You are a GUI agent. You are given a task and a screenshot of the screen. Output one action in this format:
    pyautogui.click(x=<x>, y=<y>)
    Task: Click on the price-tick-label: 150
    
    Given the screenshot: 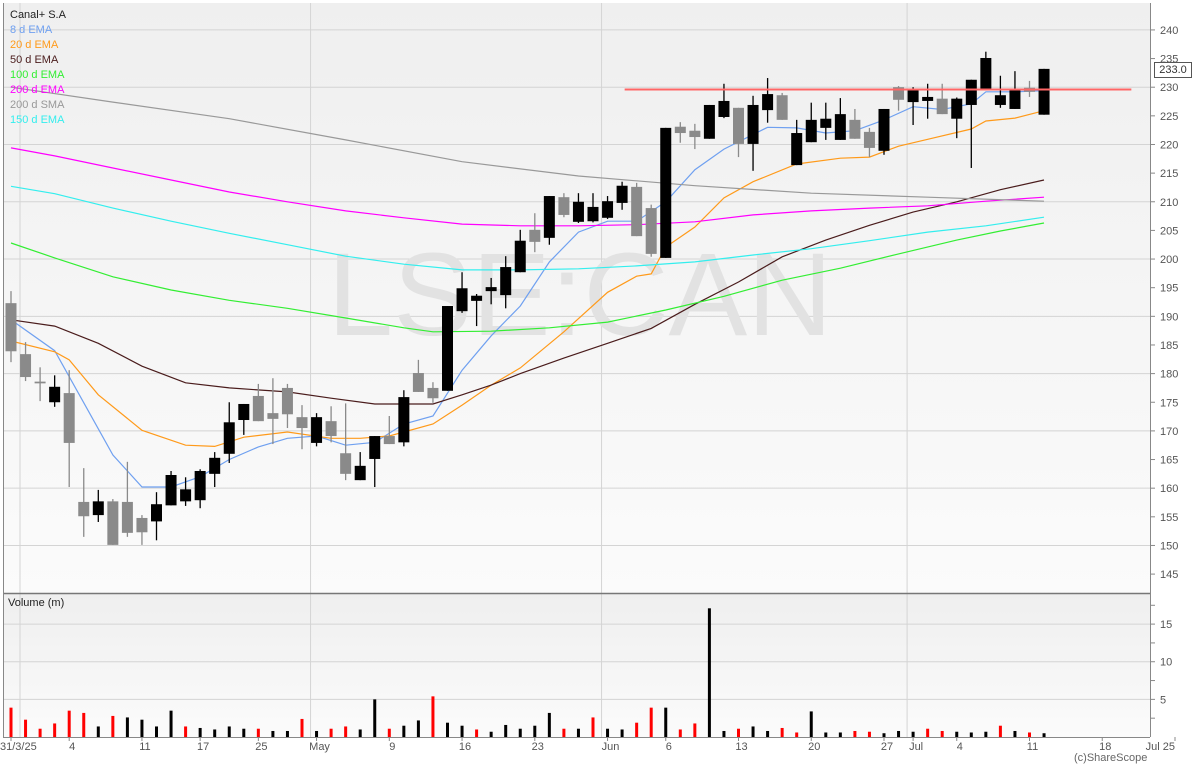 What is the action you would take?
    pyautogui.click(x=1169, y=546)
    